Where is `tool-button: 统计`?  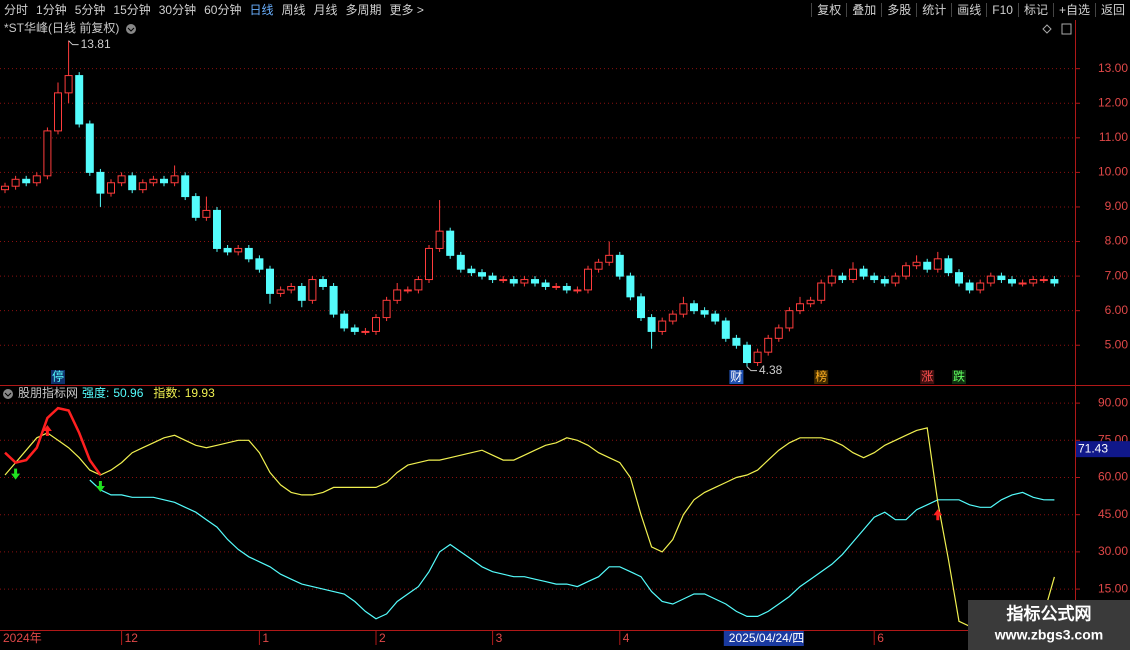
tool-button: 统计 is located at coordinates (934, 10).